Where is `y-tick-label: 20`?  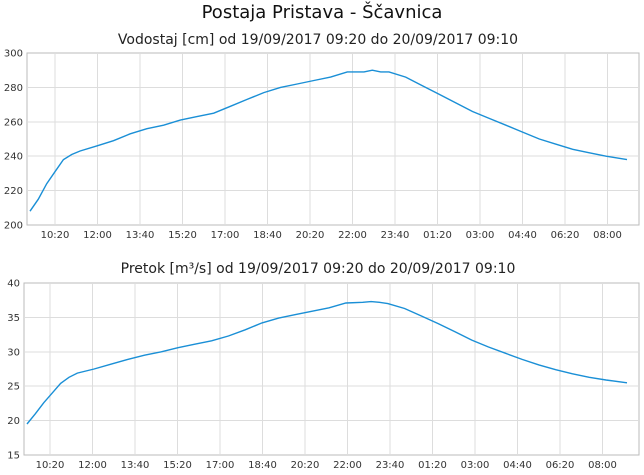
y-tick-label: 20 is located at coordinates (13, 421).